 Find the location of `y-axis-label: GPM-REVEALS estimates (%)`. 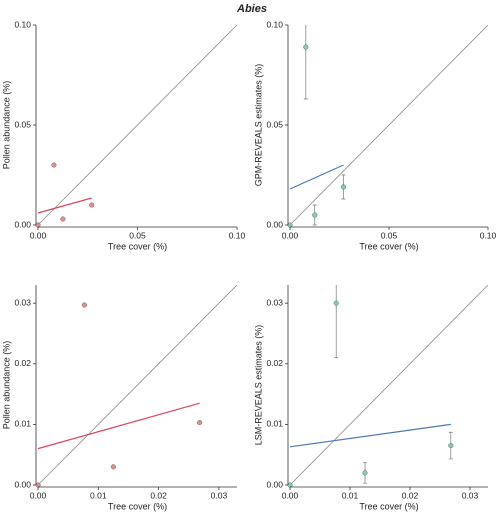

y-axis-label: GPM-REVEALS estimates (%) is located at coordinates (258, 125).